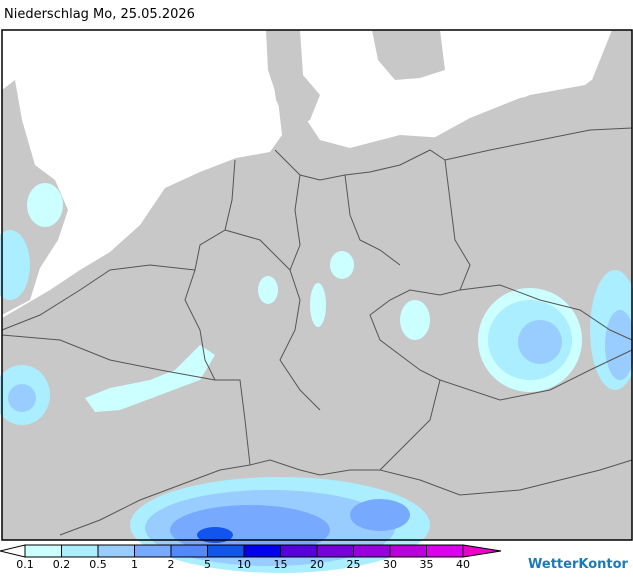  What do you see at coordinates (244, 564) in the screenshot?
I see `legend-label: 10` at bounding box center [244, 564].